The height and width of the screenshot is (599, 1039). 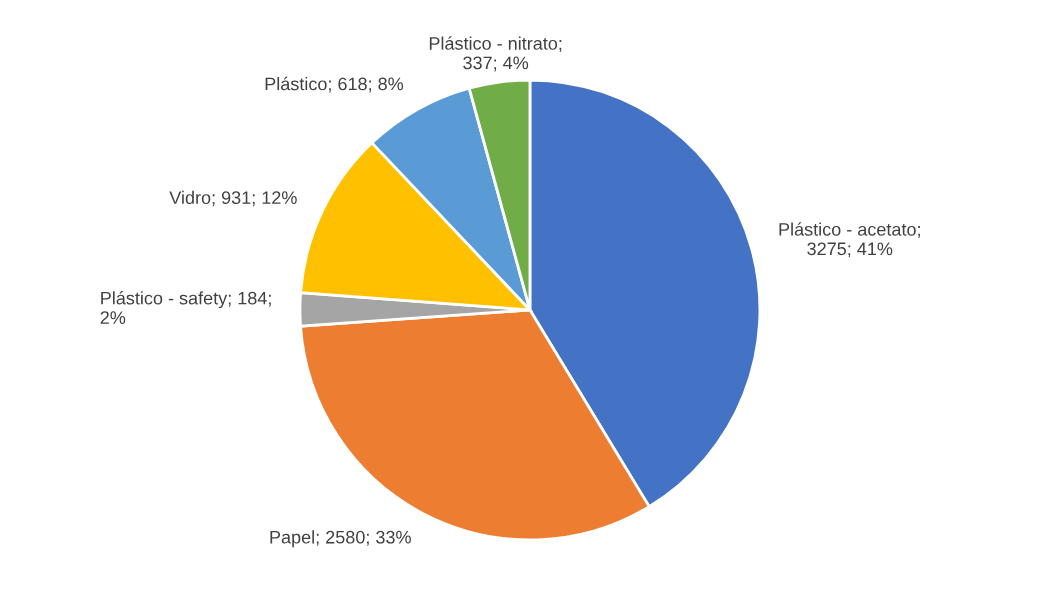 I want to click on slice-label: Plástico; 618; 8%, so click(x=334, y=84).